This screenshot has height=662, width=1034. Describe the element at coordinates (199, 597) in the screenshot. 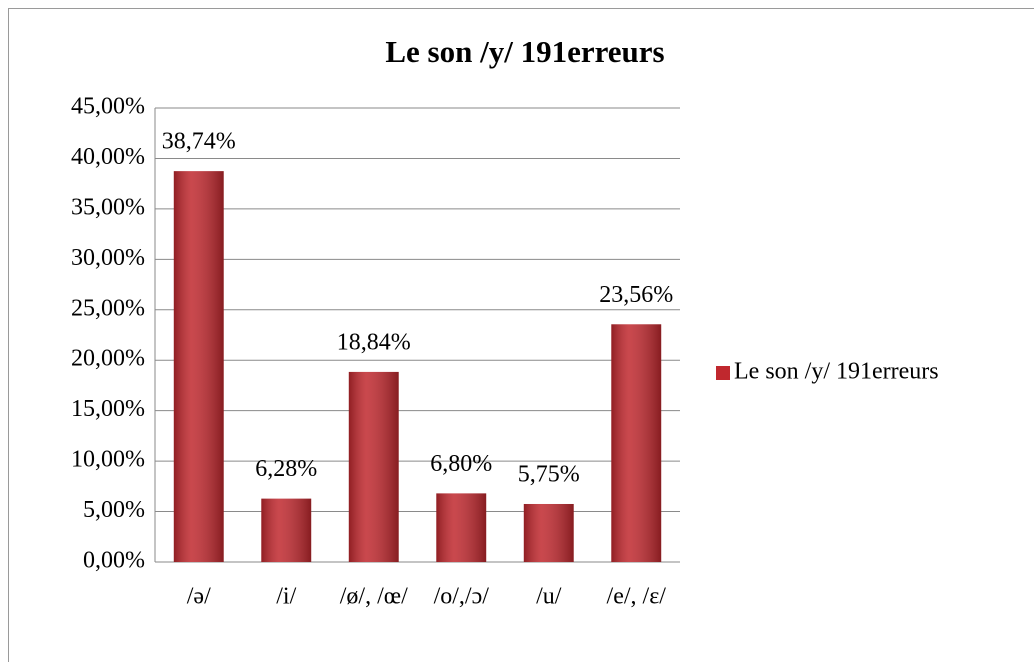

I see `x-tick-label: /ə/` at that location.